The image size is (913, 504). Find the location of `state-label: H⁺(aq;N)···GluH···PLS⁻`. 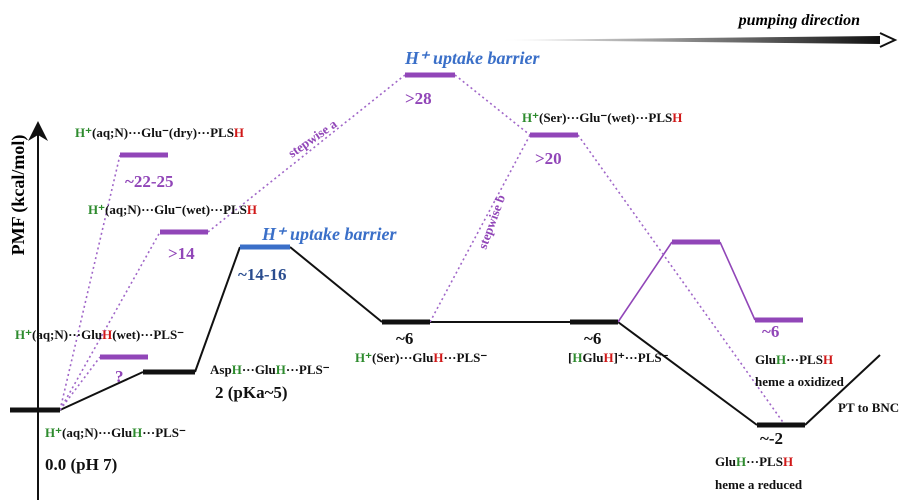

state-label: H⁺(aq;N)···GluH···PLS⁻ is located at coordinates (115, 432).